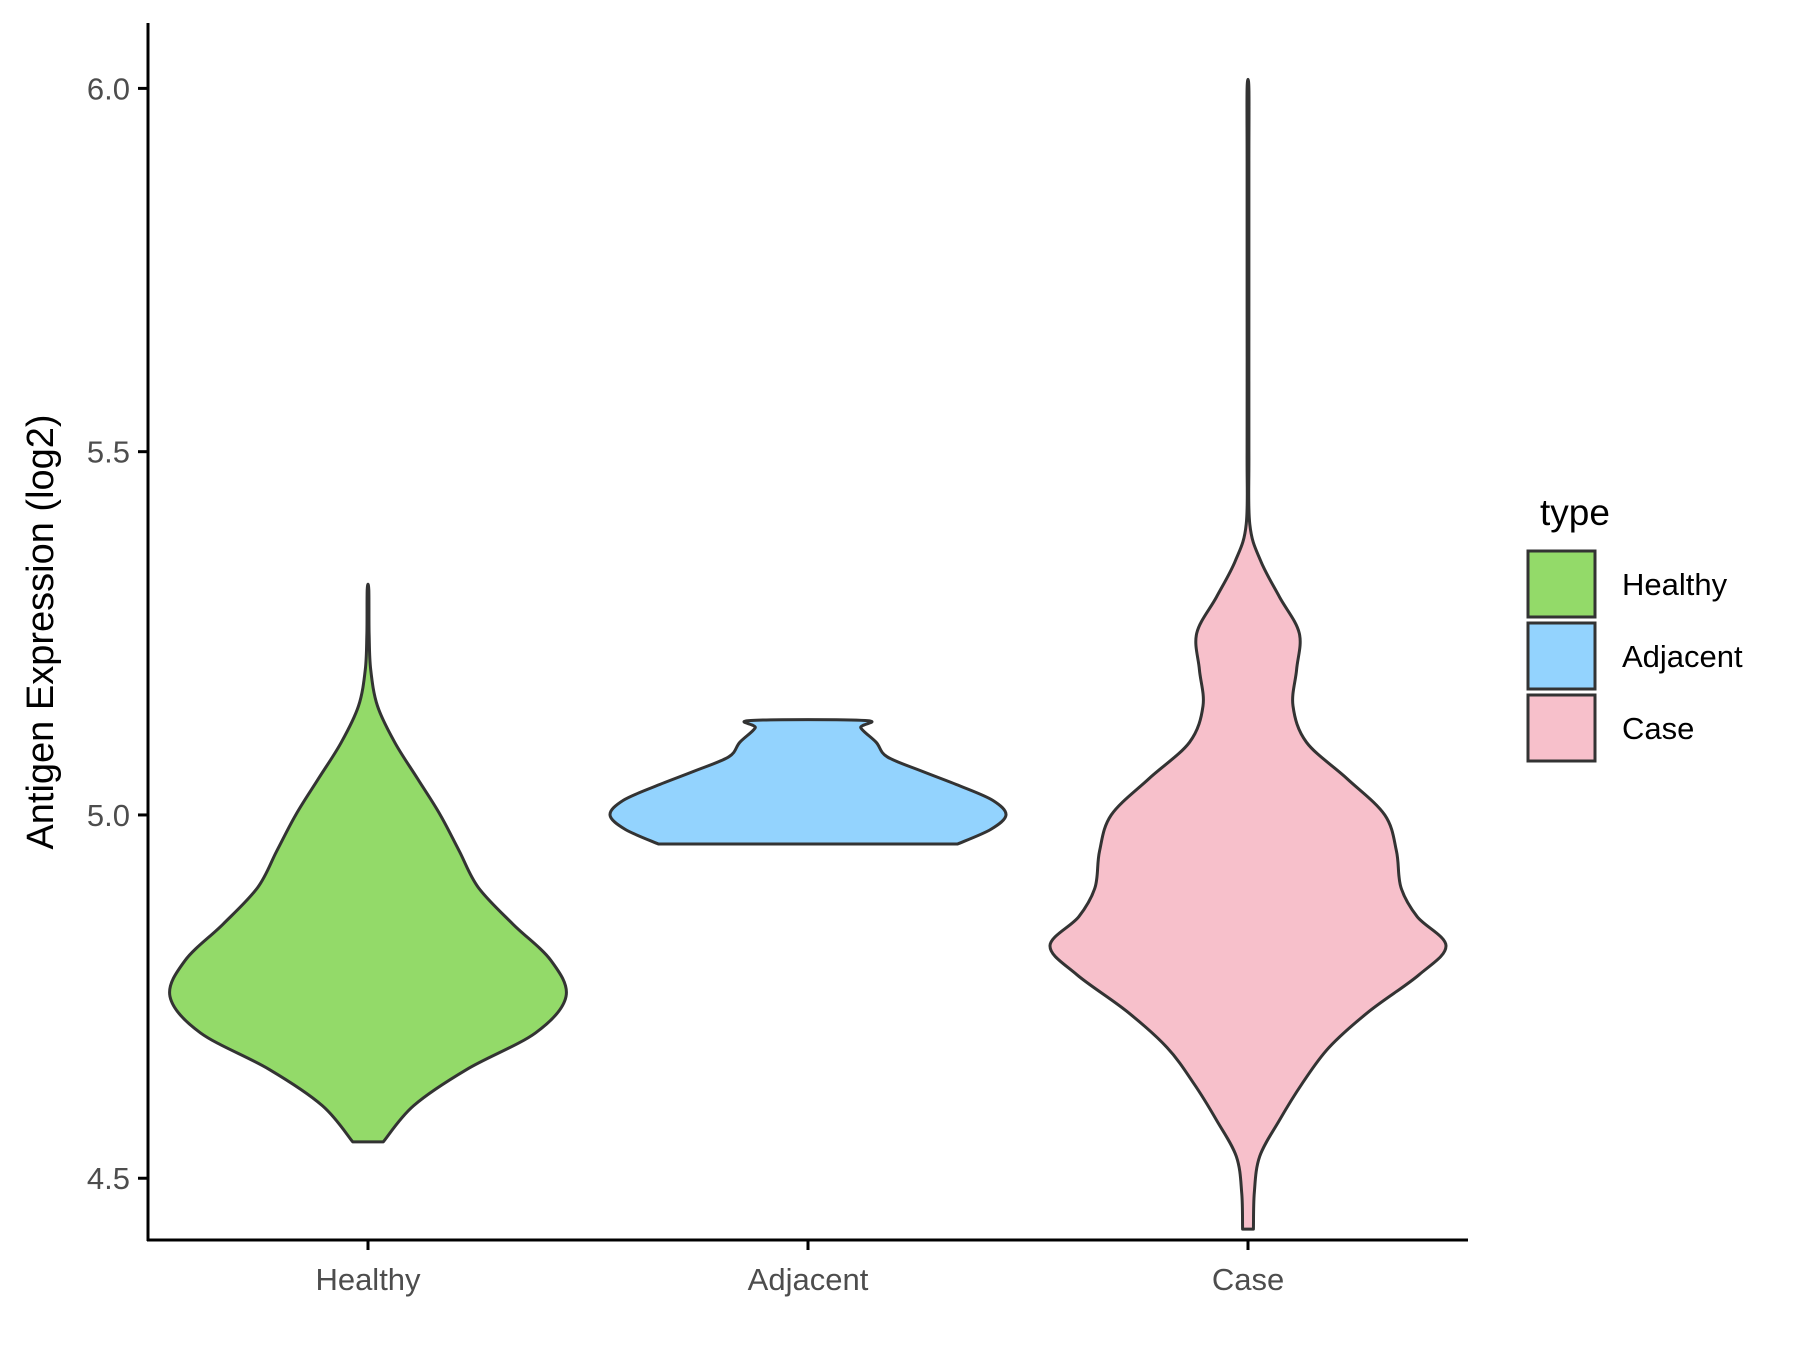 The width and height of the screenshot is (1800, 1350). What do you see at coordinates (1675, 584) in the screenshot?
I see `legend-label-healthy: Healthy` at bounding box center [1675, 584].